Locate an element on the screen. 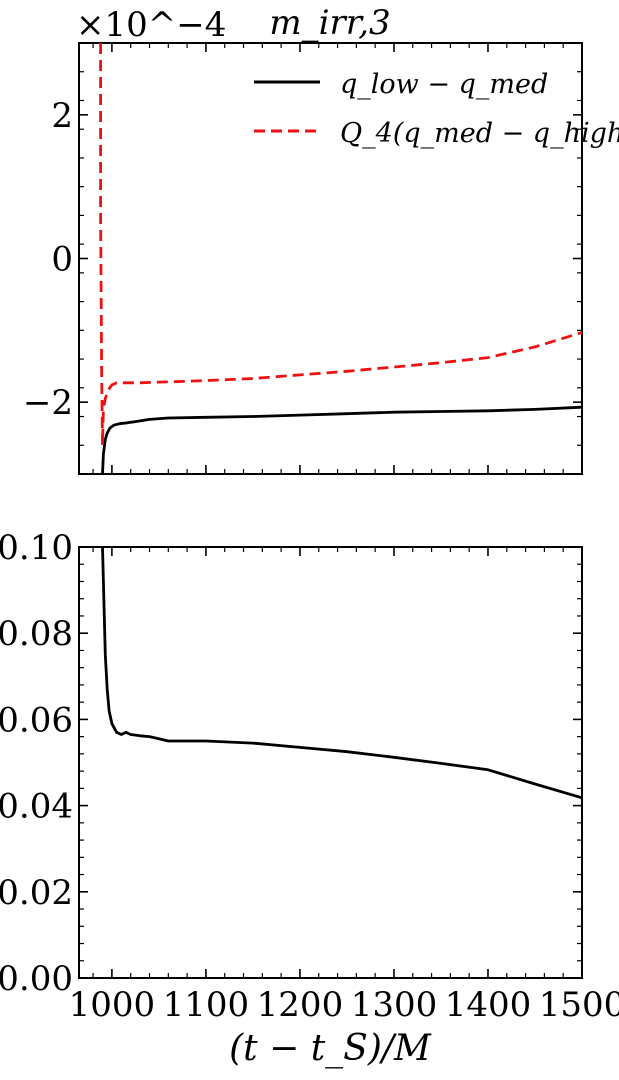  x-tick-label-1: 1100 is located at coordinates (206, 1005).